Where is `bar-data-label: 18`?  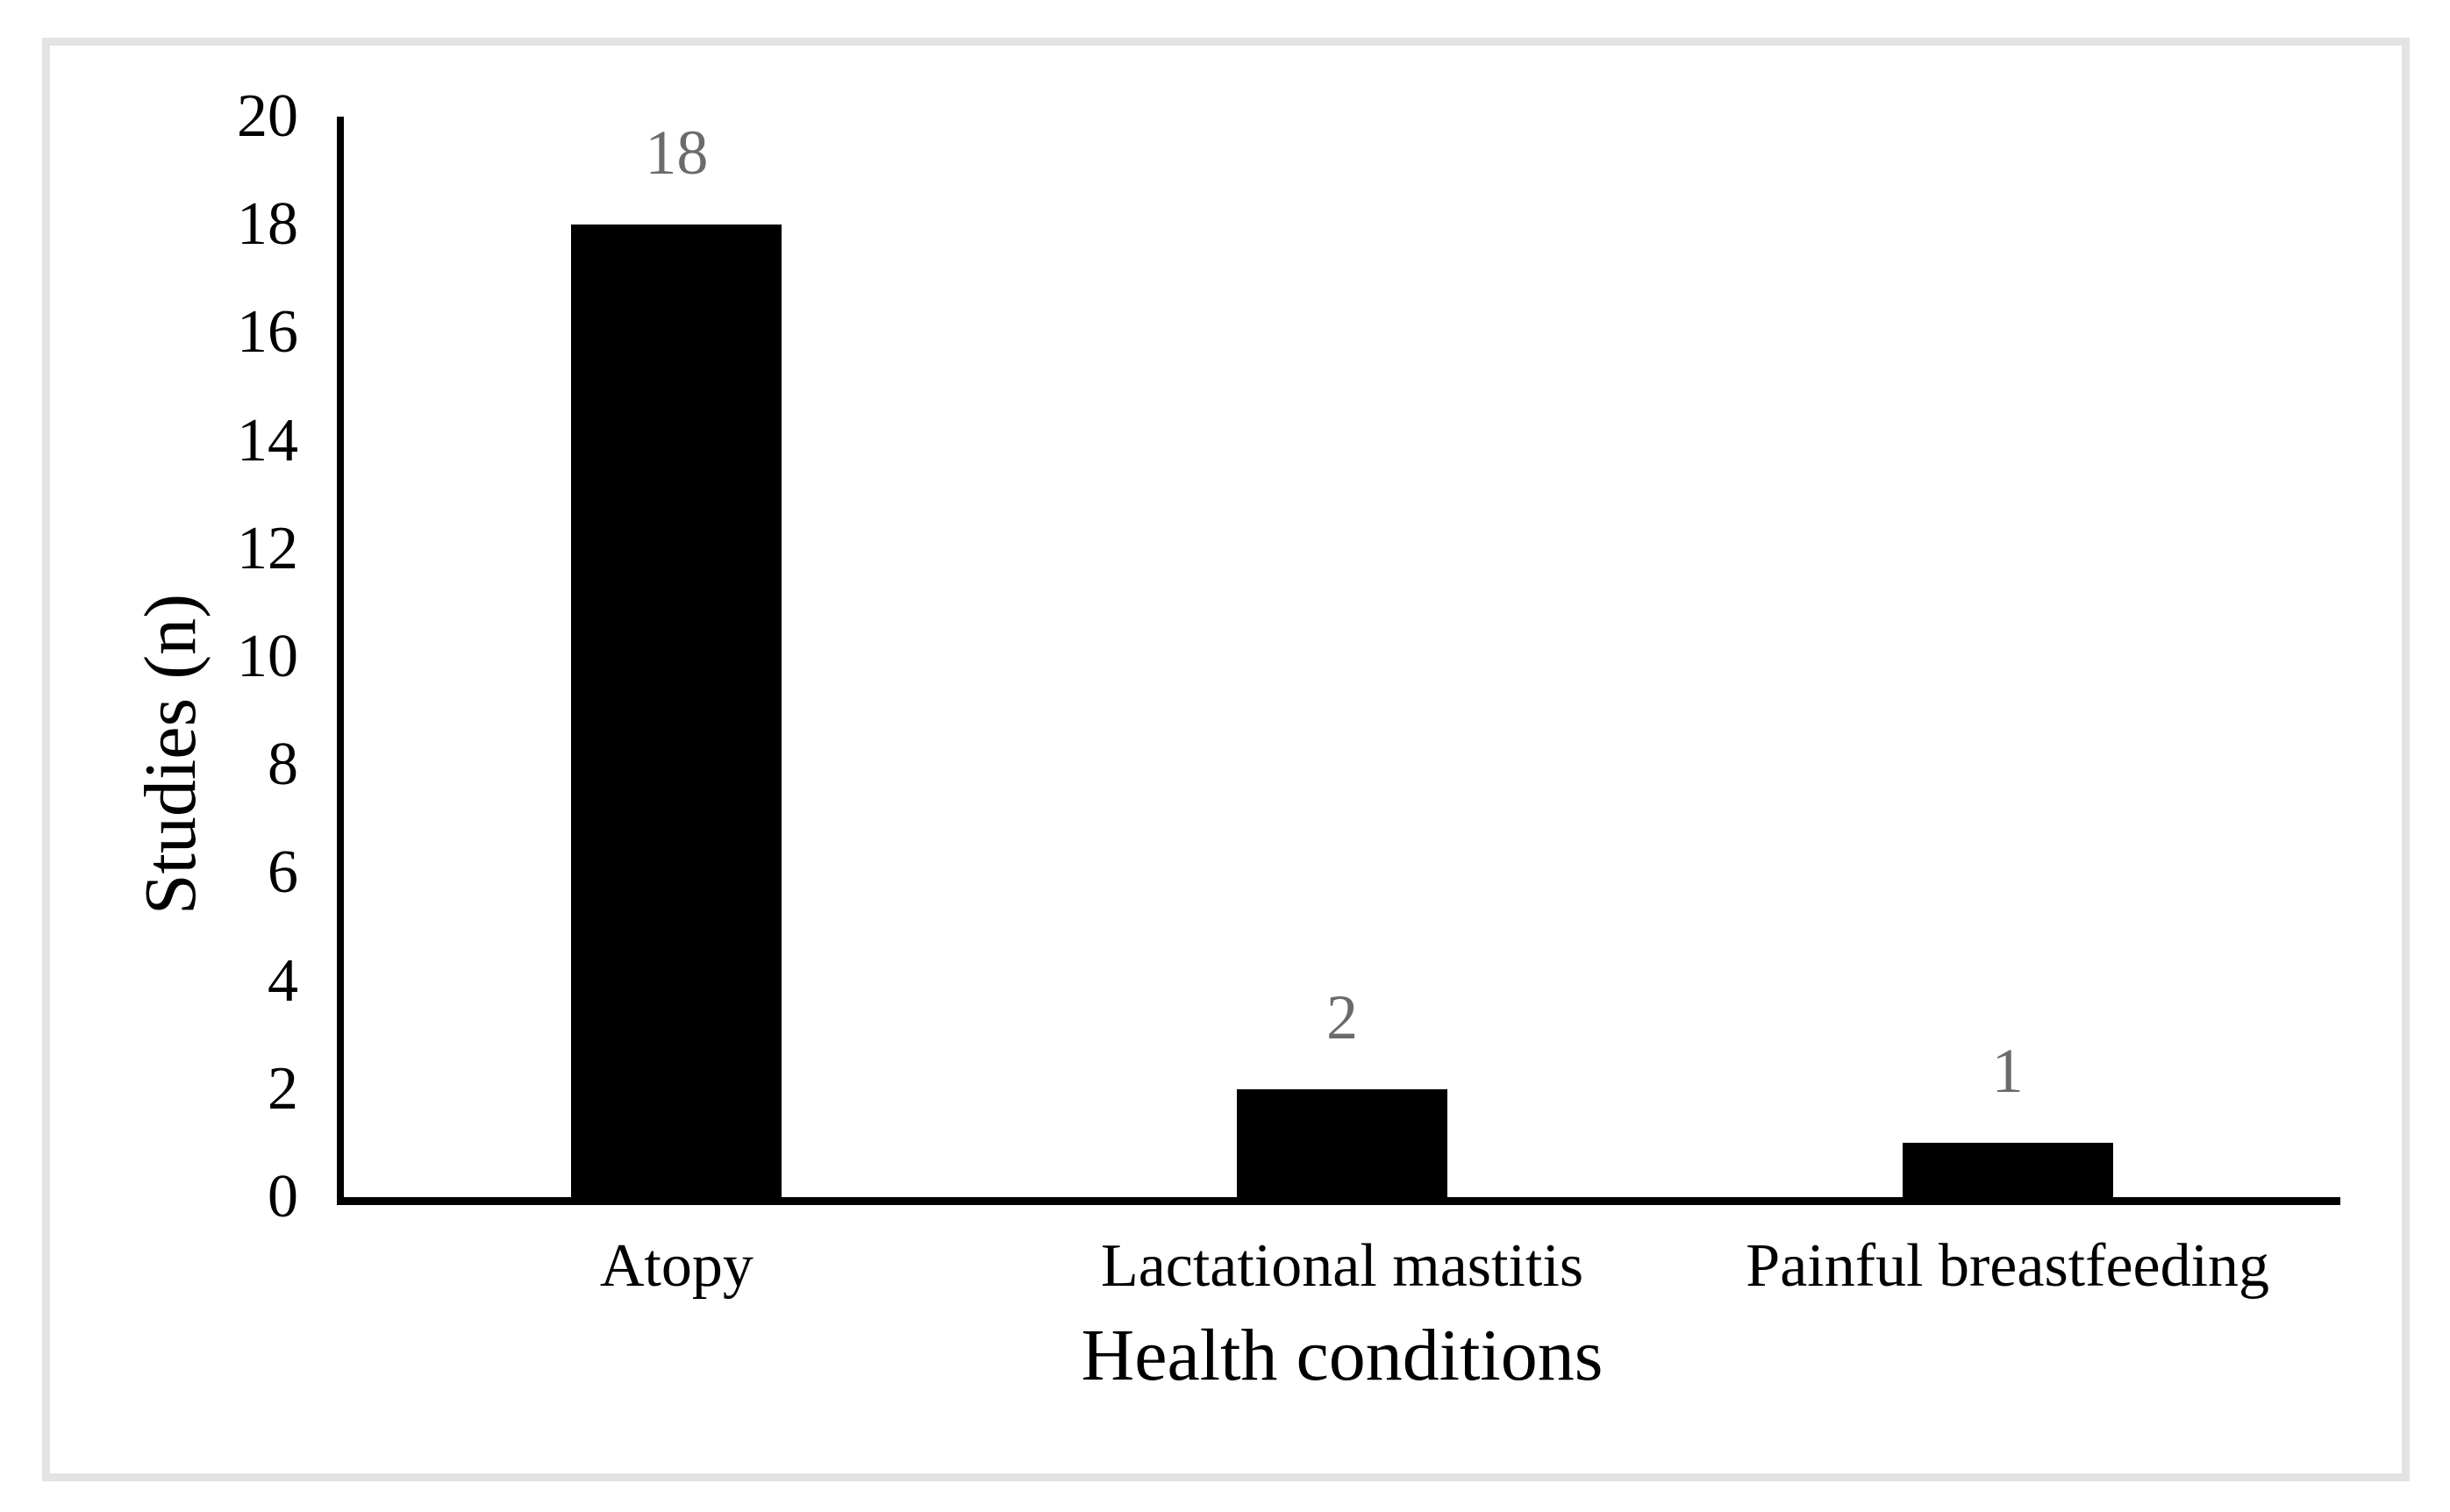 bar-data-label: 18 is located at coordinates (677, 153).